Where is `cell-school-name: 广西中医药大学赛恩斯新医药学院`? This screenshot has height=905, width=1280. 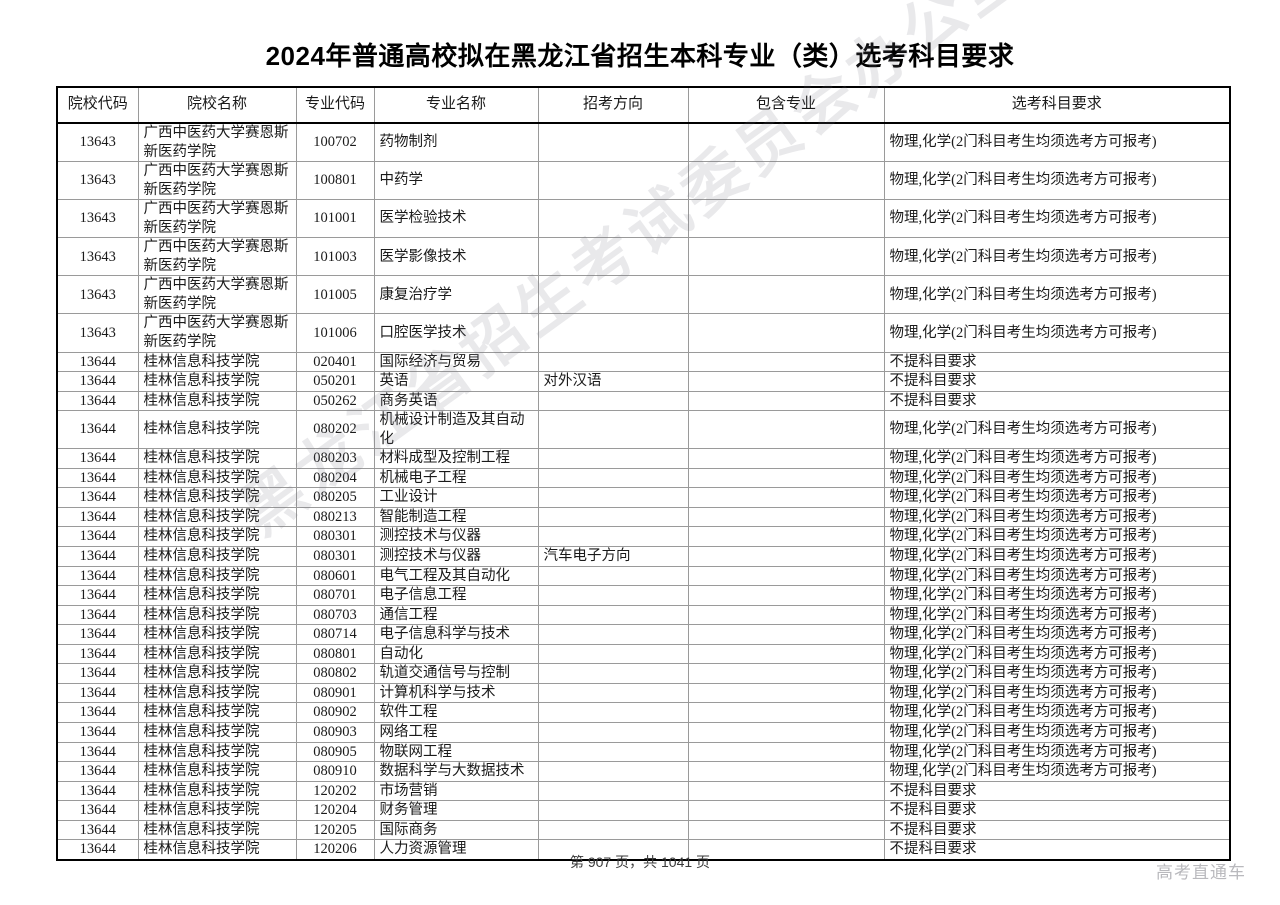
cell-school-name: 广西中医药大学赛恩斯新医药学院 is located at coordinates (217, 181).